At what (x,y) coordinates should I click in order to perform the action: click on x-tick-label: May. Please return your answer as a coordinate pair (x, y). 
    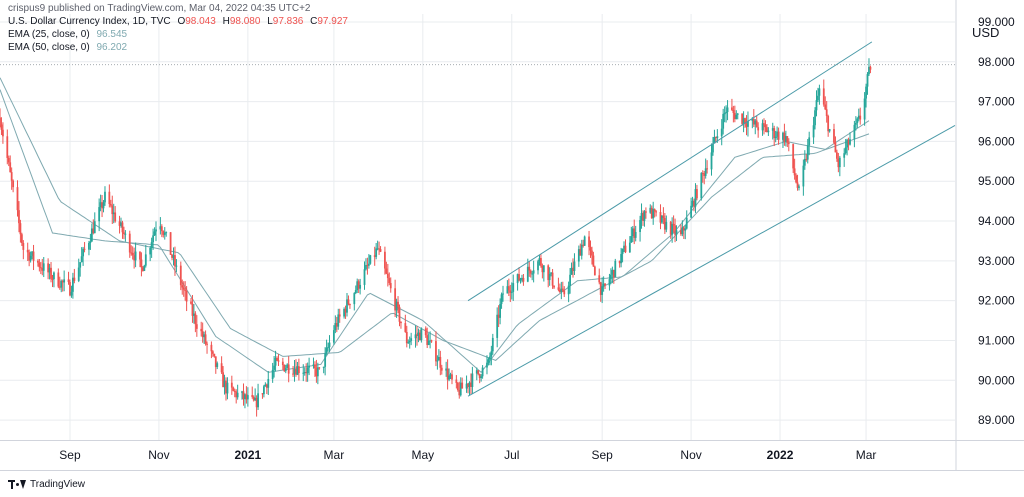
    Looking at the image, I should click on (422, 455).